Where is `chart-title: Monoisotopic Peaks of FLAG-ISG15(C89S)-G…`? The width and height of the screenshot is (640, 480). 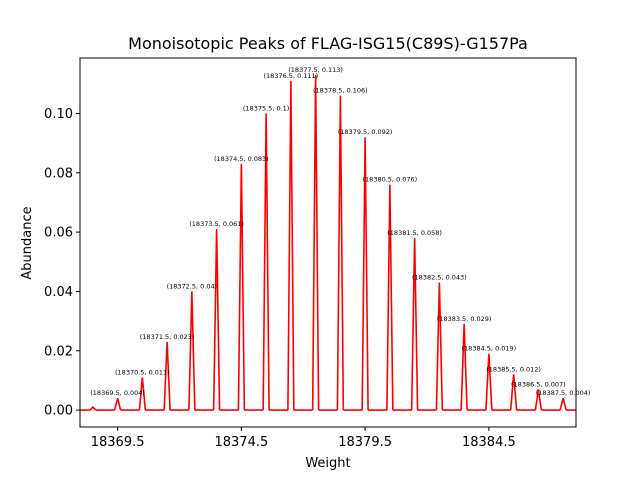 chart-title: Monoisotopic Peaks of FLAG-ISG15(C89S)-G… is located at coordinates (328, 43).